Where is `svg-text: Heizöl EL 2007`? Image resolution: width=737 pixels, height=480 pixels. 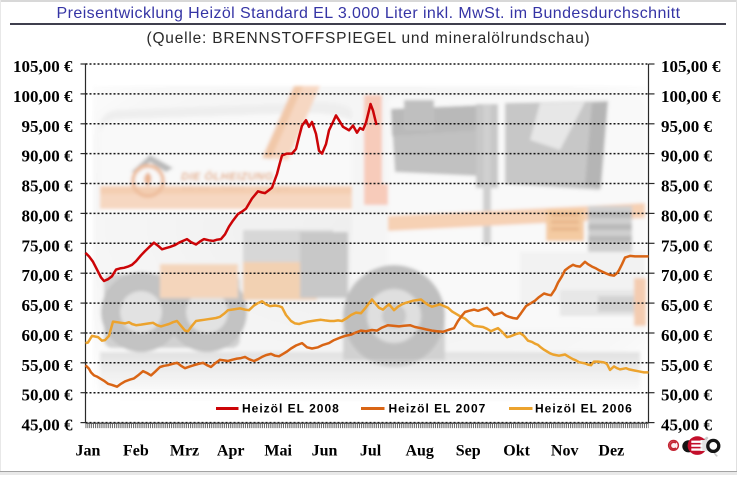 svg-text: Heizöl EL 2007 is located at coordinates (438, 409).